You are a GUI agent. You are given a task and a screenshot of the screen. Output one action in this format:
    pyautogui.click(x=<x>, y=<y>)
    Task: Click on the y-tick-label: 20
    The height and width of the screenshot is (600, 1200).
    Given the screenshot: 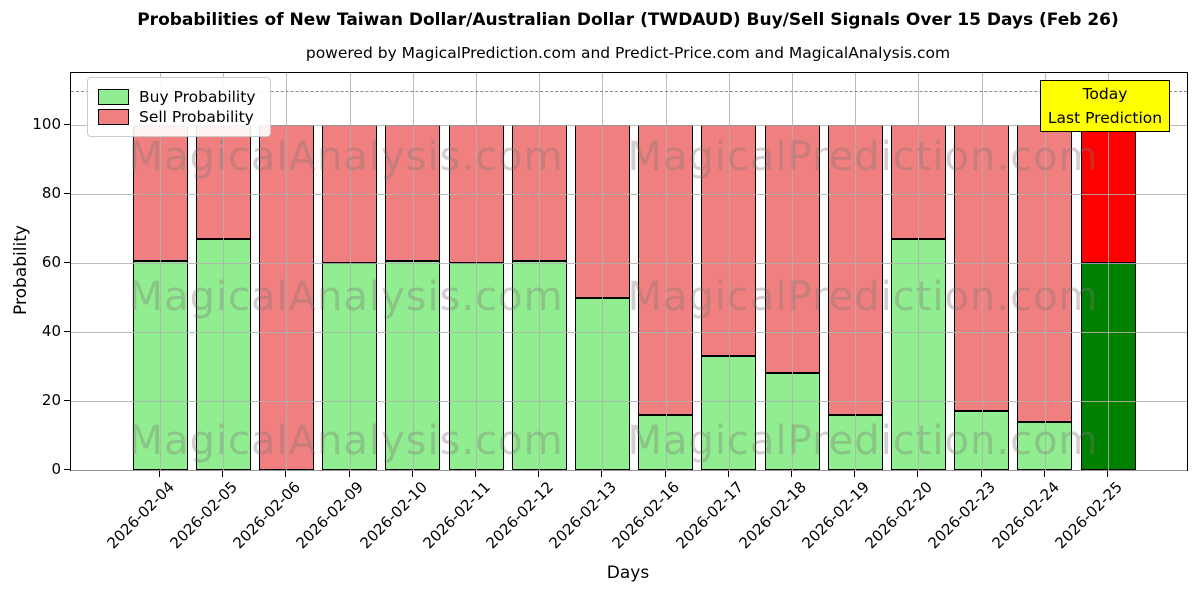 What is the action you would take?
    pyautogui.click(x=51, y=400)
    